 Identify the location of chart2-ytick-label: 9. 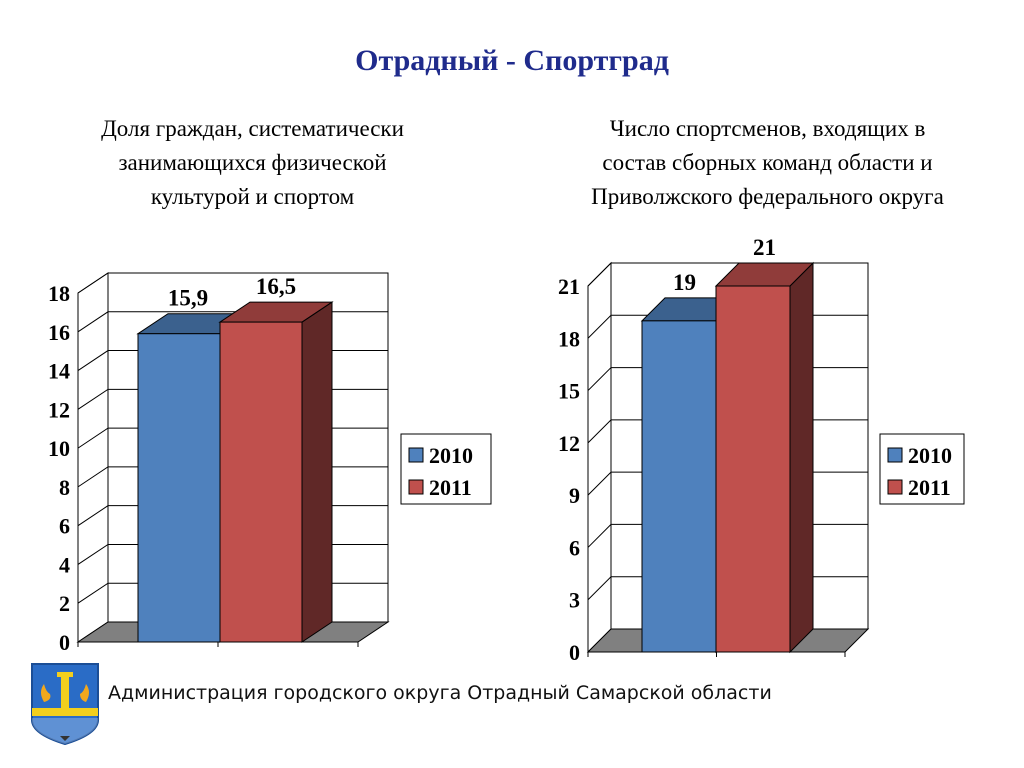
(574, 495).